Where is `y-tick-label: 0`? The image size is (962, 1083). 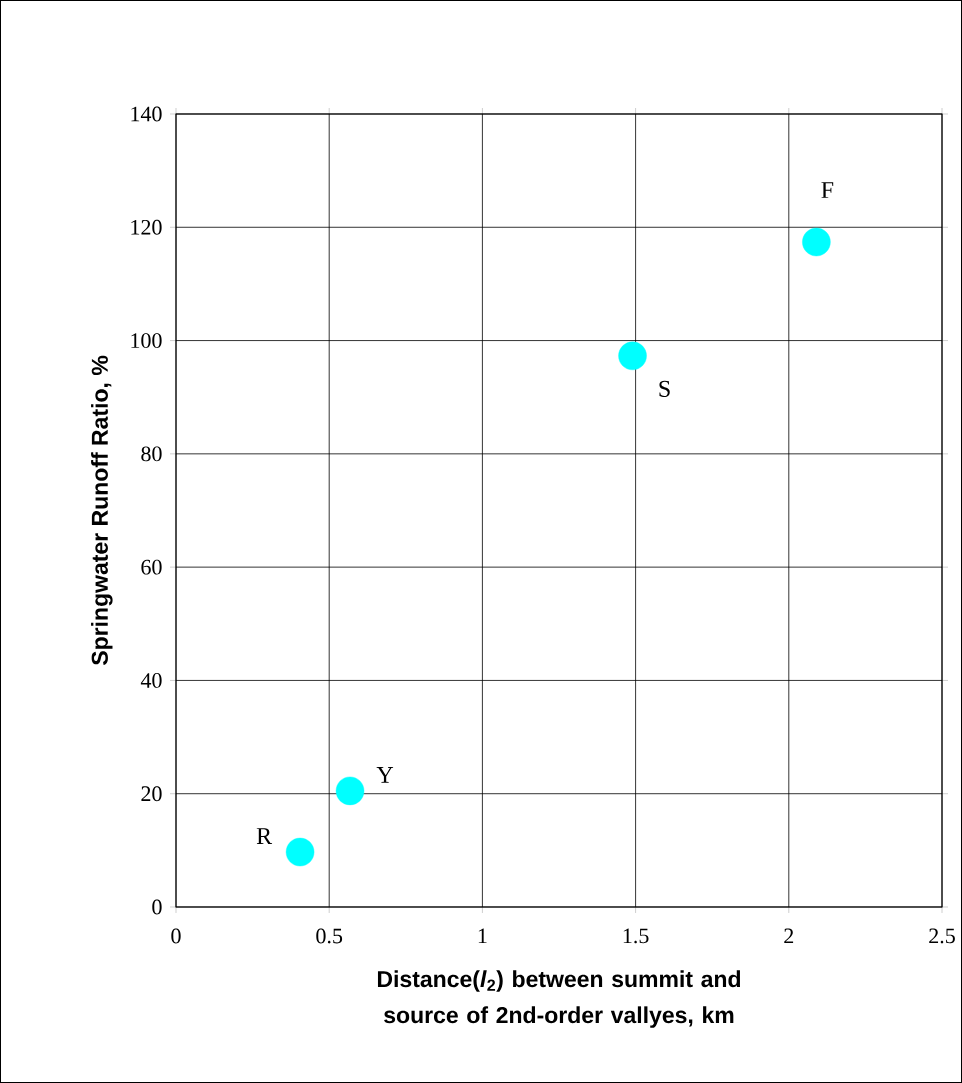 y-tick-label: 0 is located at coordinates (157, 907).